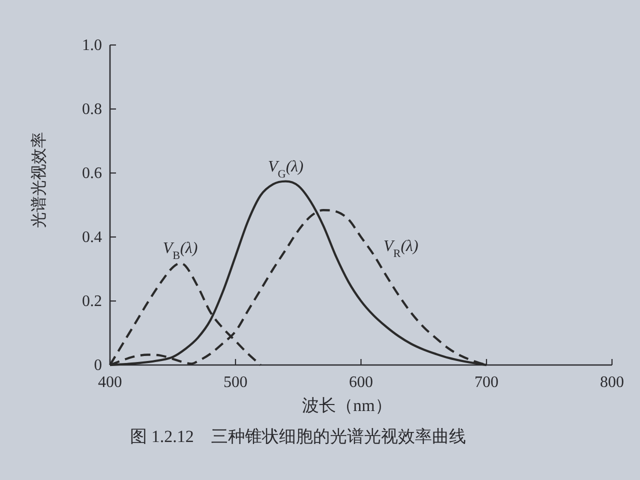 The width and height of the screenshot is (640, 480). I want to click on x-tick-label: 400, so click(110, 382).